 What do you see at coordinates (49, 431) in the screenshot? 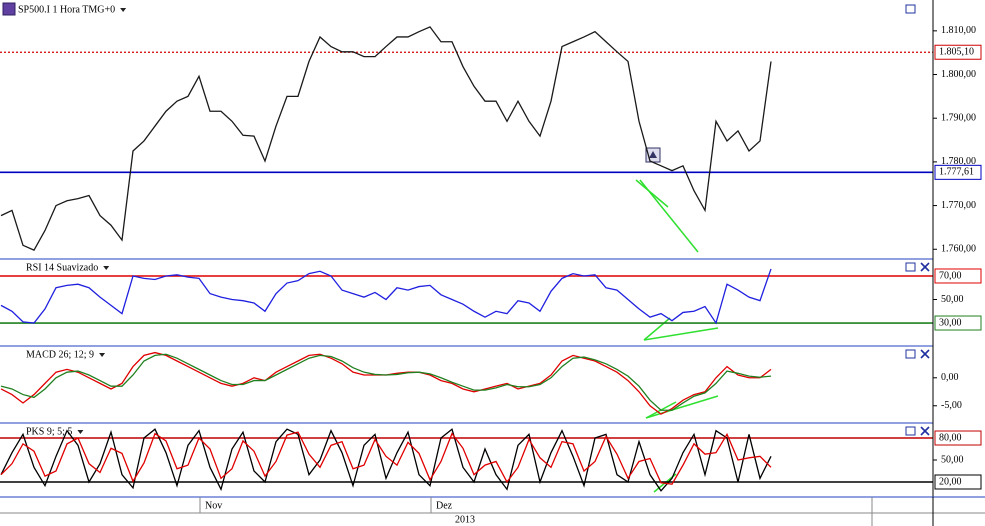
I see `panel-title: PKS 9; 5; 5` at bounding box center [49, 431].